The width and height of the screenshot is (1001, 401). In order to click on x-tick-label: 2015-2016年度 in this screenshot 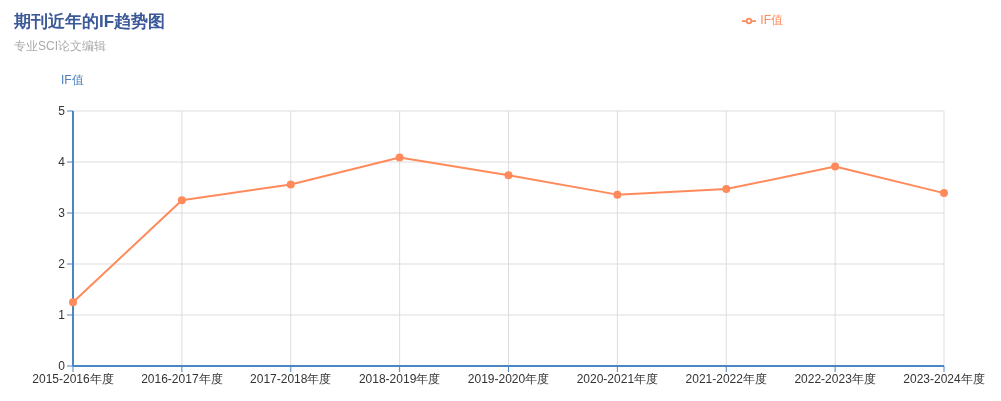, I will do `click(73, 378)`.